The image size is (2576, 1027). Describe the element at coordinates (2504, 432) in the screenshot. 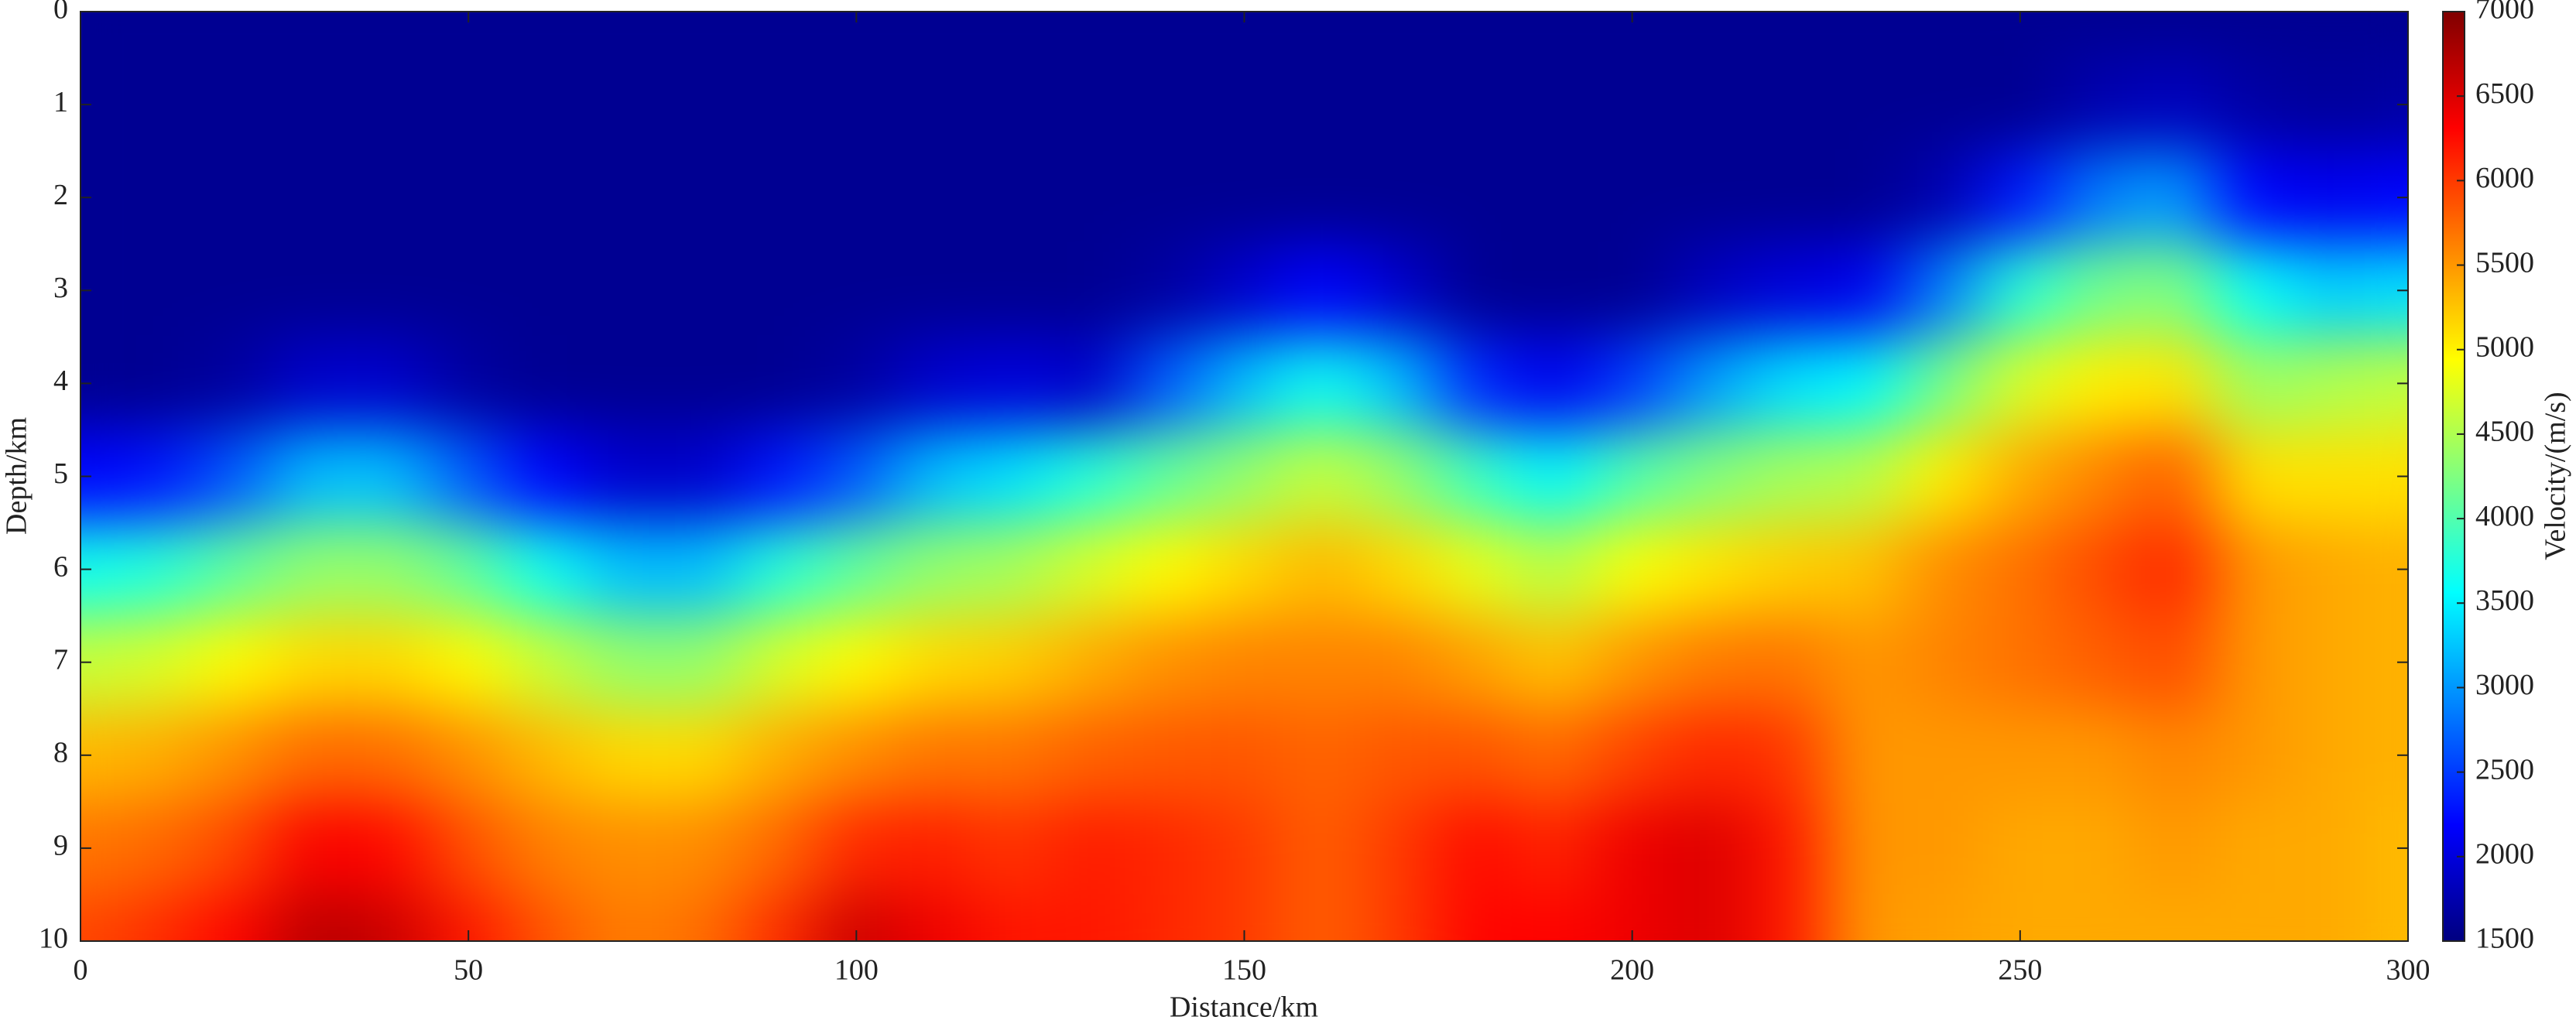

I see `colorbar-tick-label: 4500` at that location.